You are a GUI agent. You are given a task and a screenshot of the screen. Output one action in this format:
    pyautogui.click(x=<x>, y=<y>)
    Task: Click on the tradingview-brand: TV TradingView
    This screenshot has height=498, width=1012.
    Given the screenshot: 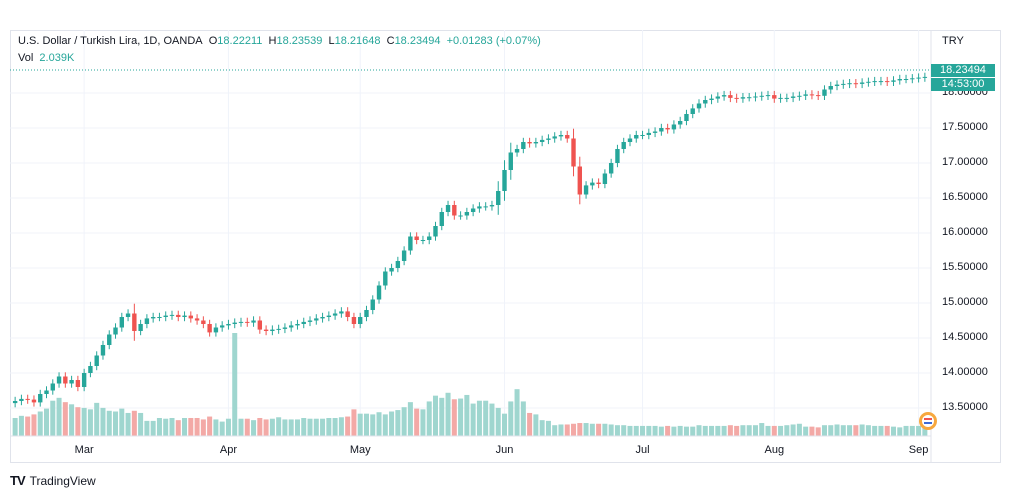 What is the action you would take?
    pyautogui.click(x=53, y=480)
    